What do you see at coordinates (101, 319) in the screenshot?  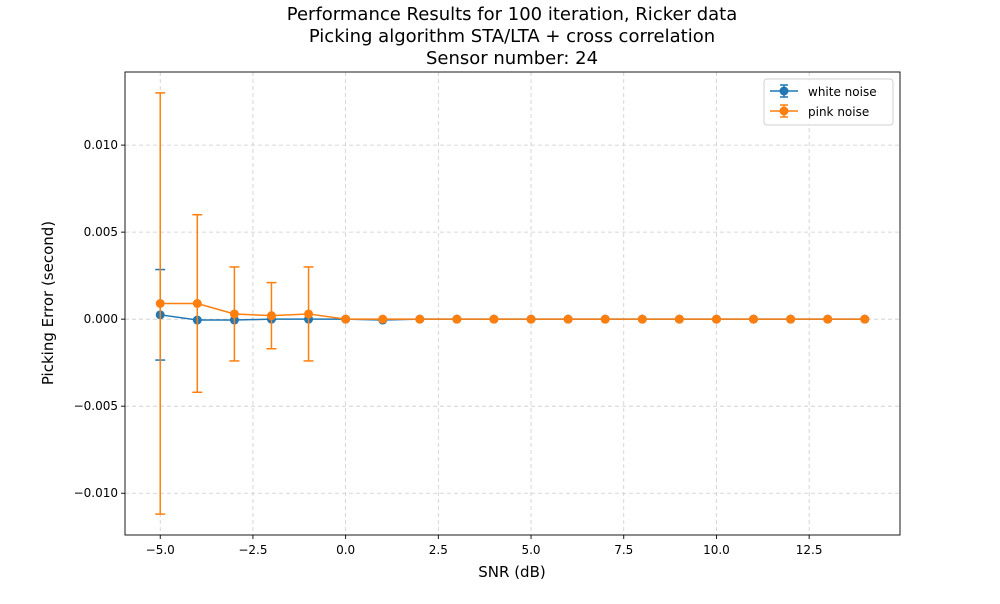 I see `y-tick-label: 0.000` at bounding box center [101, 319].